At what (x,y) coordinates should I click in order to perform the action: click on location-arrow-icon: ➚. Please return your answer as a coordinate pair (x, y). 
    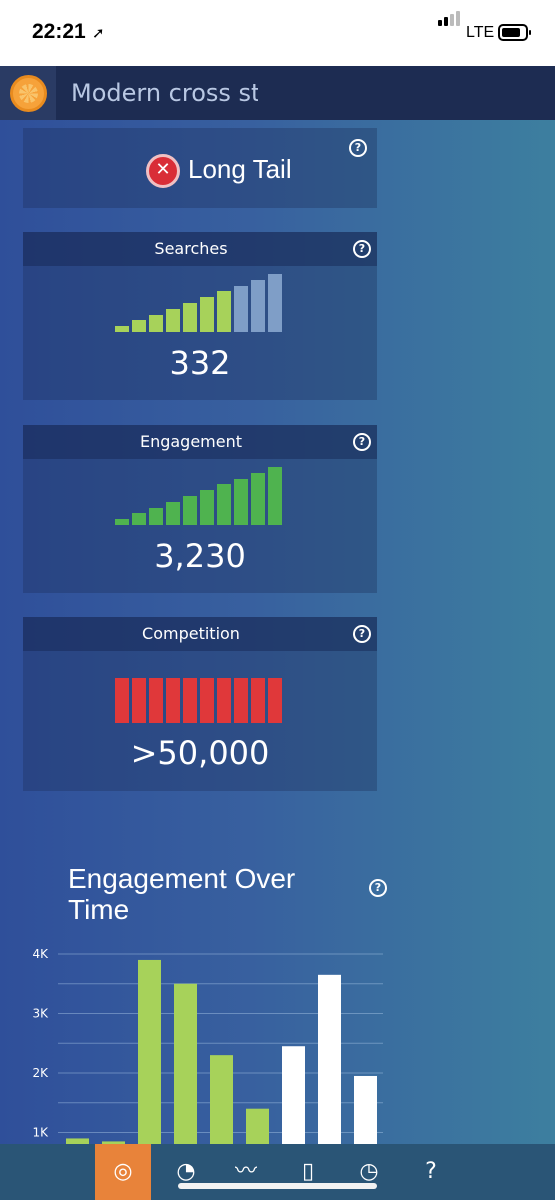
    Looking at the image, I should click on (98, 33).